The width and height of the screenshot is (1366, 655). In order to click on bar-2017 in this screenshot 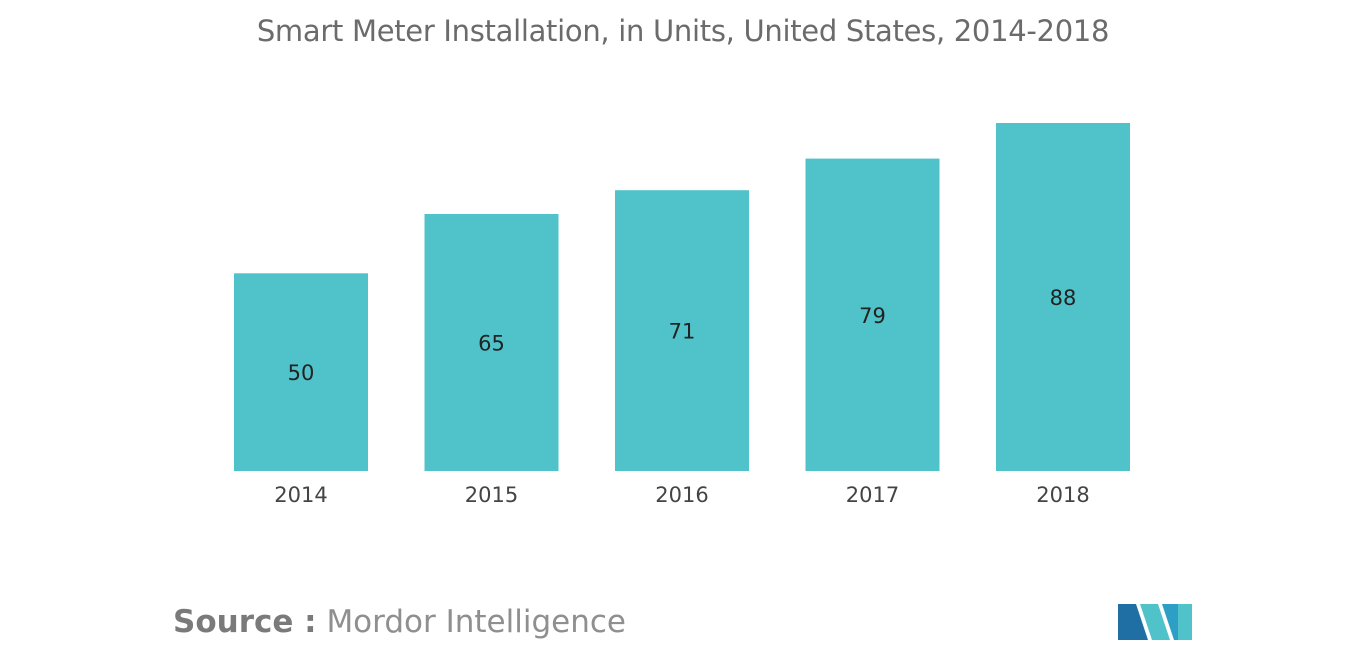, I will do `click(872, 314)`.